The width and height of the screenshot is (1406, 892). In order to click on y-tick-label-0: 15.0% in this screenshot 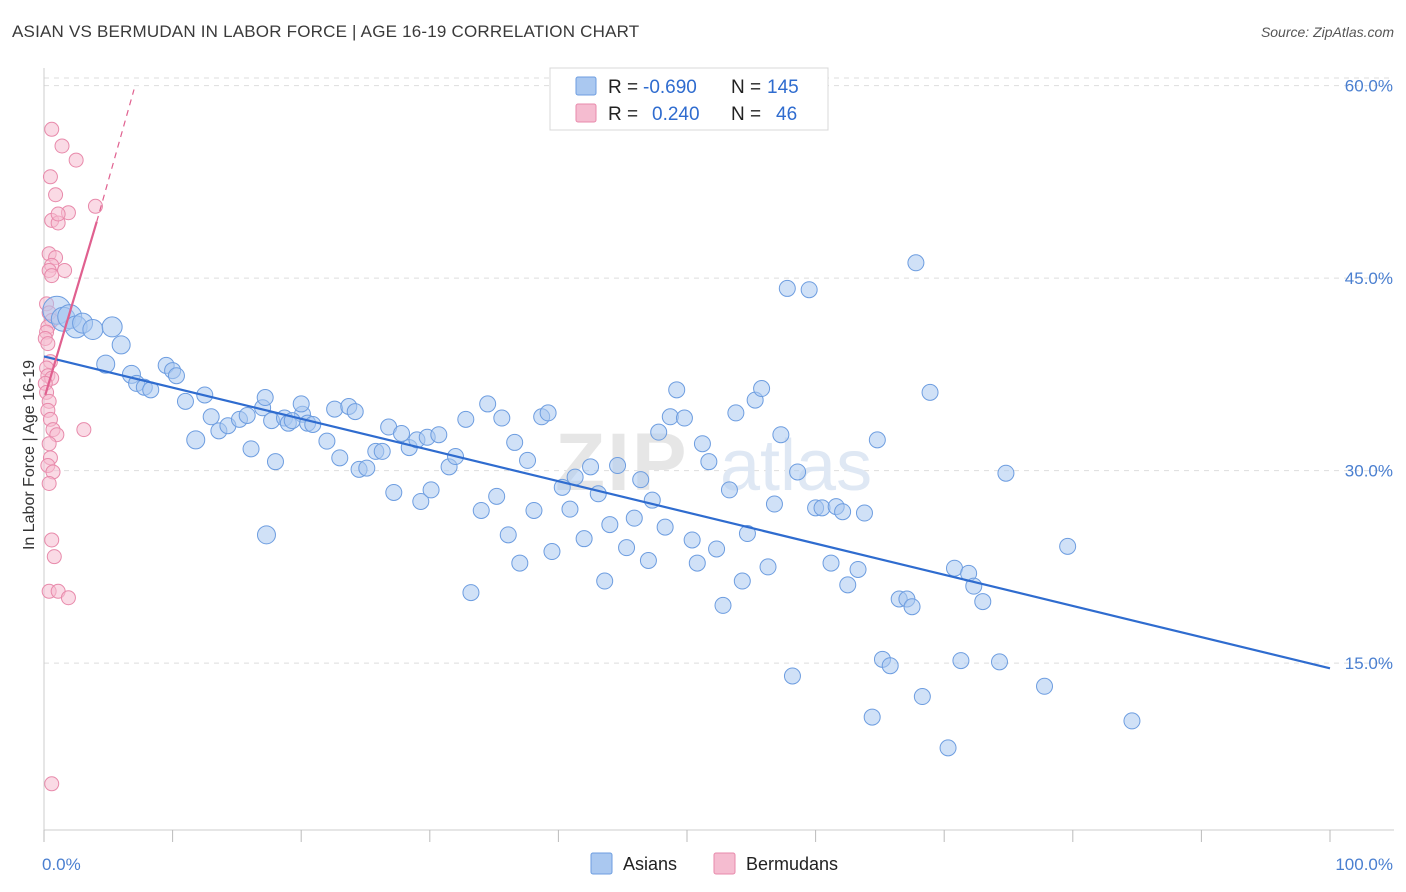, I will do `click(1369, 663)`.